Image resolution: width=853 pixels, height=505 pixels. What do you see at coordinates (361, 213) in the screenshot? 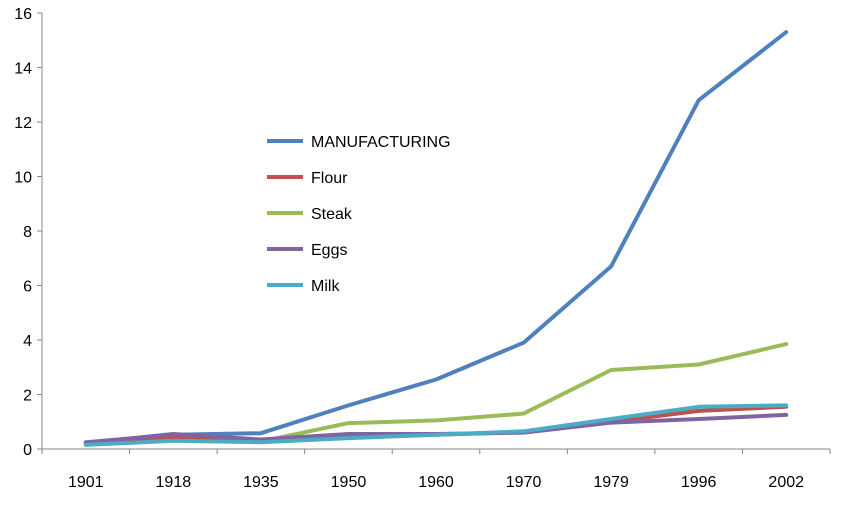
I see `legend: MANUFACTURING Flour Steak Eggs Milk` at bounding box center [361, 213].